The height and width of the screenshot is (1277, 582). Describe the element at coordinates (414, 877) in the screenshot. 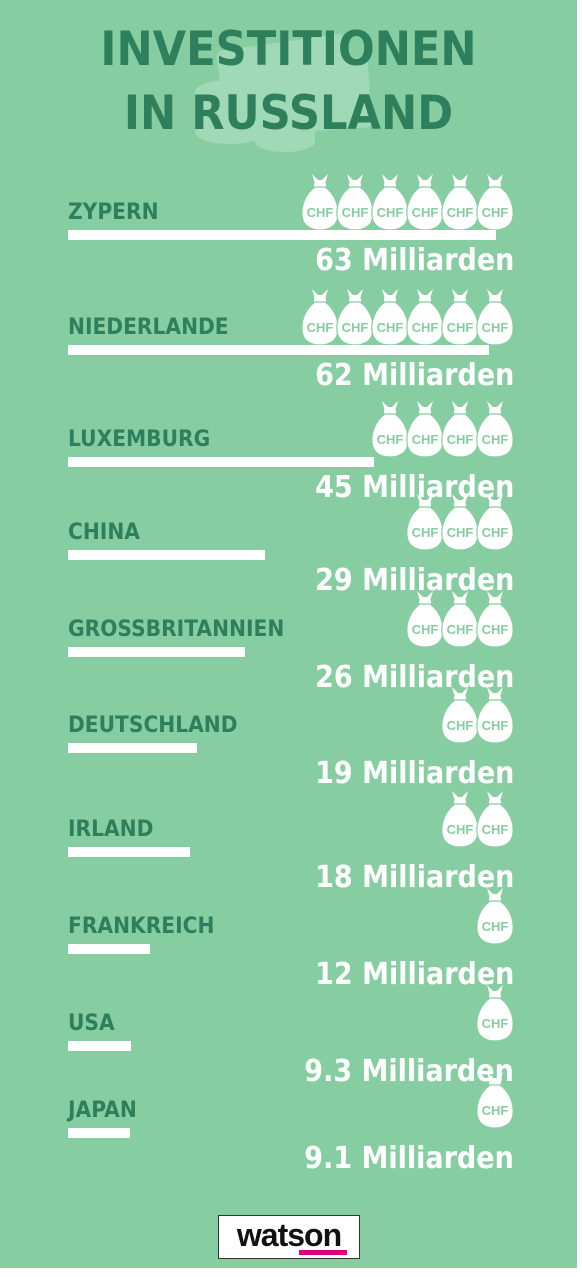

I see `amount-label: 18 Milliarden` at that location.